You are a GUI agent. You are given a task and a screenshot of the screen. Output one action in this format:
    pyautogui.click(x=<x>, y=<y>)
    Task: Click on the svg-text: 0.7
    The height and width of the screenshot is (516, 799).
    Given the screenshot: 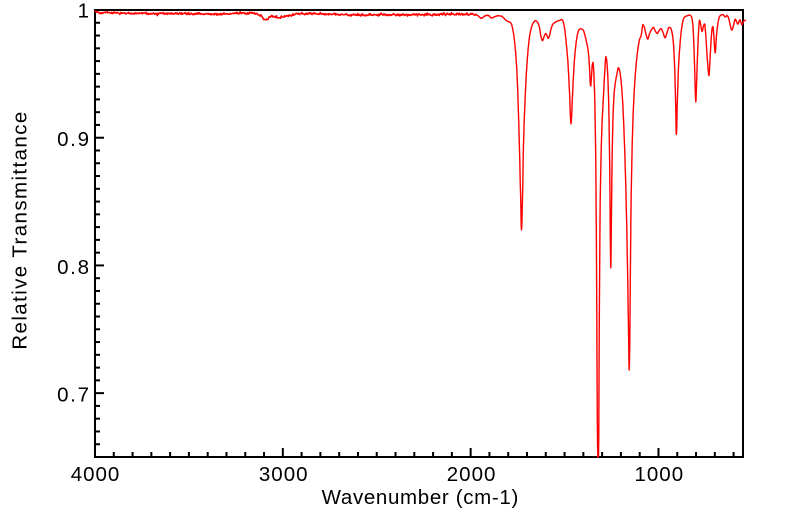 What is the action you would take?
    pyautogui.click(x=74, y=395)
    